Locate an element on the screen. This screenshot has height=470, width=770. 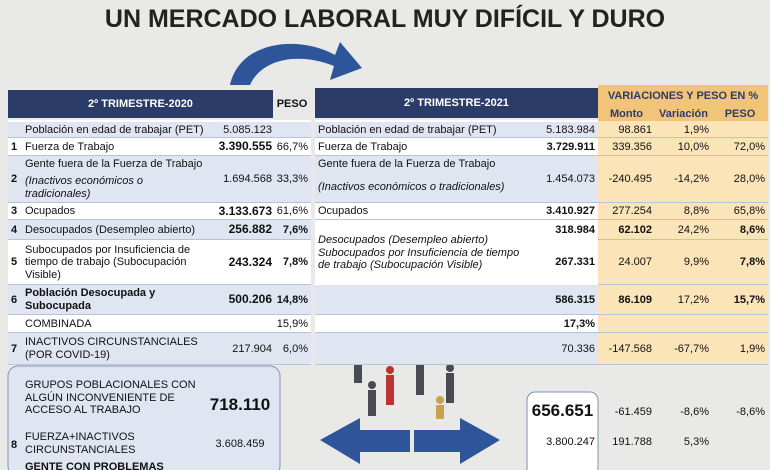
row-number: 3 is located at coordinates (14, 211).